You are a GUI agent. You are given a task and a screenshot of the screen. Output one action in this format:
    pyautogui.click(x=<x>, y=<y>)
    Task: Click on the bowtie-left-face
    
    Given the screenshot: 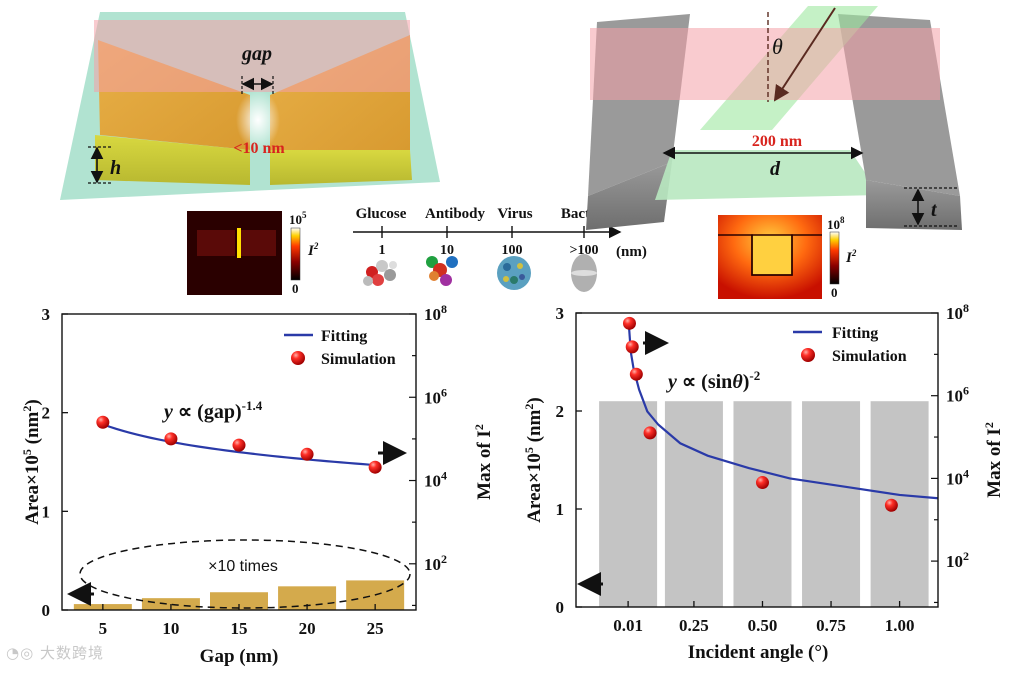 What is the action you would take?
    pyautogui.click(x=172, y=160)
    